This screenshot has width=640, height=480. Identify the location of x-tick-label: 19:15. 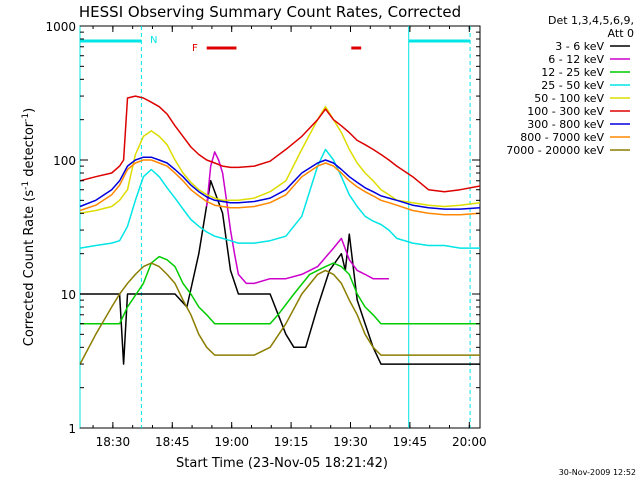
(291, 442).